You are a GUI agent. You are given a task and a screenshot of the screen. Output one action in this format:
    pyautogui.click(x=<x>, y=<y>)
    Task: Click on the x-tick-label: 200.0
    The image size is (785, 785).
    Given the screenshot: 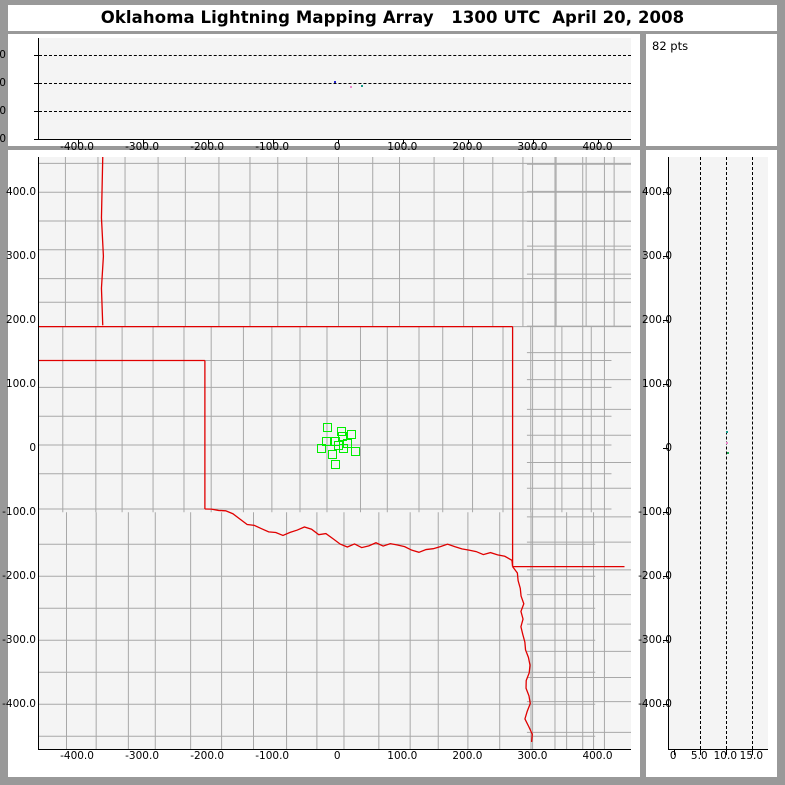 What is the action you would take?
    pyautogui.click(x=467, y=756)
    